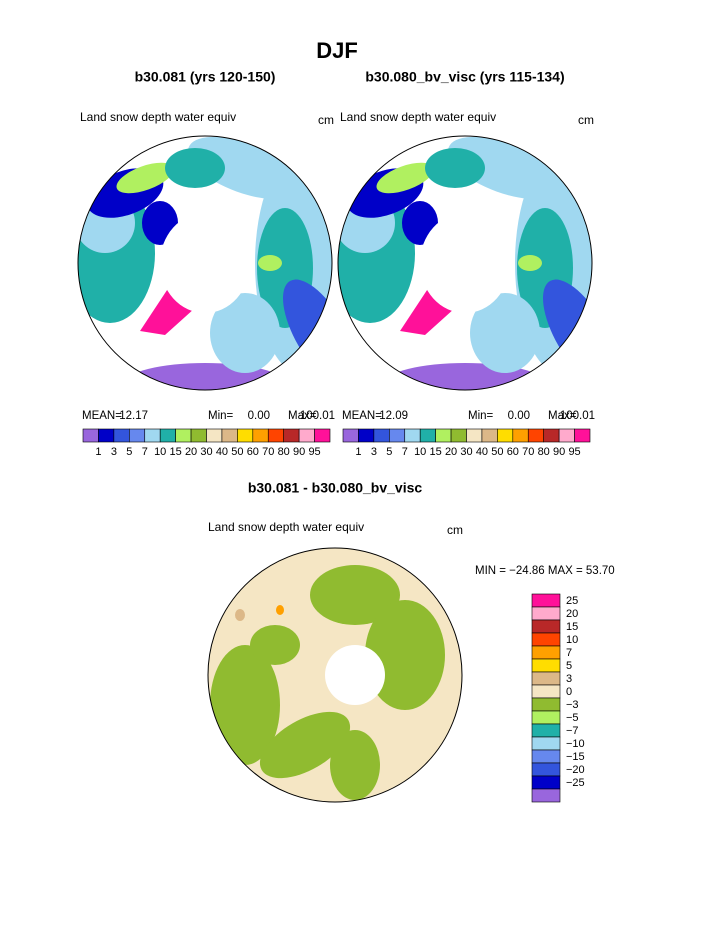 The height and width of the screenshot is (935, 723). Describe the element at coordinates (268, 452) in the screenshot. I see `colorbar-label: 70` at that location.